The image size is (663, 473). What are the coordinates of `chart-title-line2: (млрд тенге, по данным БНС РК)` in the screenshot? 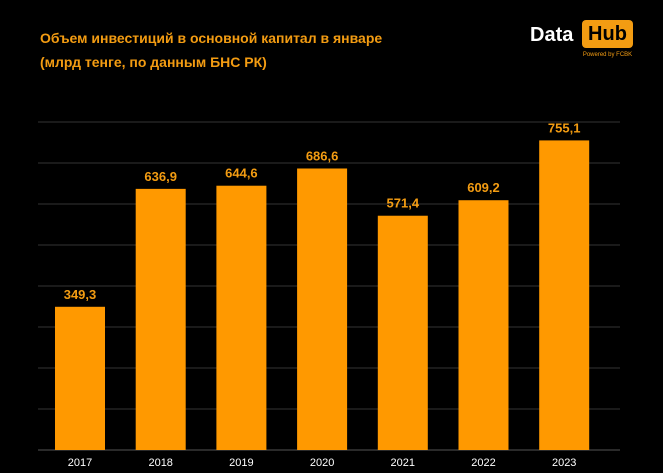 It's located at (153, 62).